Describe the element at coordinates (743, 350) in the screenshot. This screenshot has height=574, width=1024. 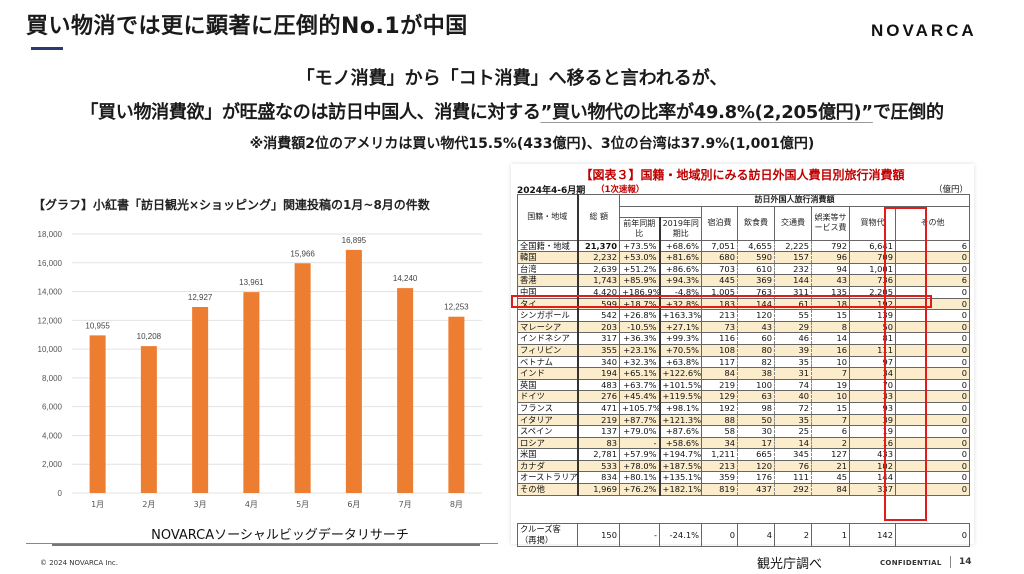
I see `table-row: フィリピン 355 +23.1% +70.5% 108 80 39 16 111 0` at that location.